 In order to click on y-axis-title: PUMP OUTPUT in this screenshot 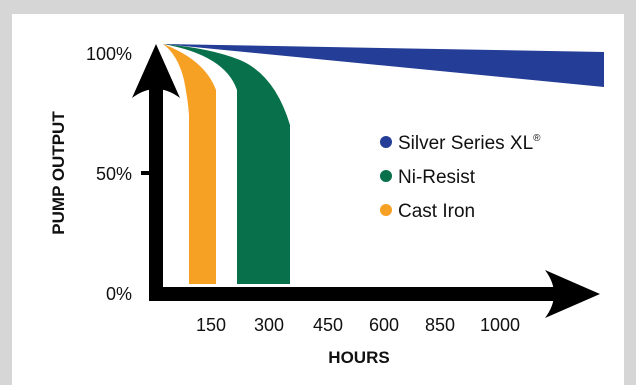, I will do `click(58, 173)`.